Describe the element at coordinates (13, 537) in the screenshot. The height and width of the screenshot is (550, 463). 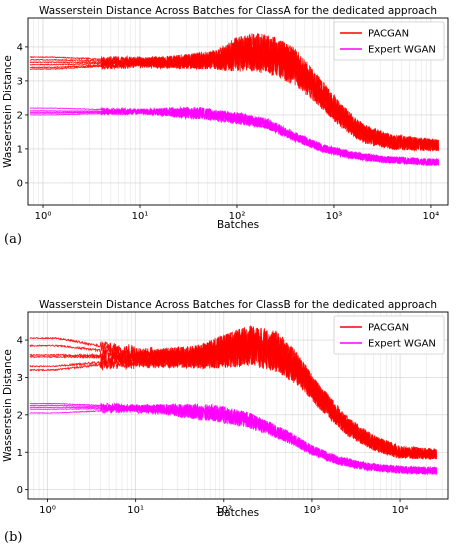
I see `panel-label-b: (b)` at that location.